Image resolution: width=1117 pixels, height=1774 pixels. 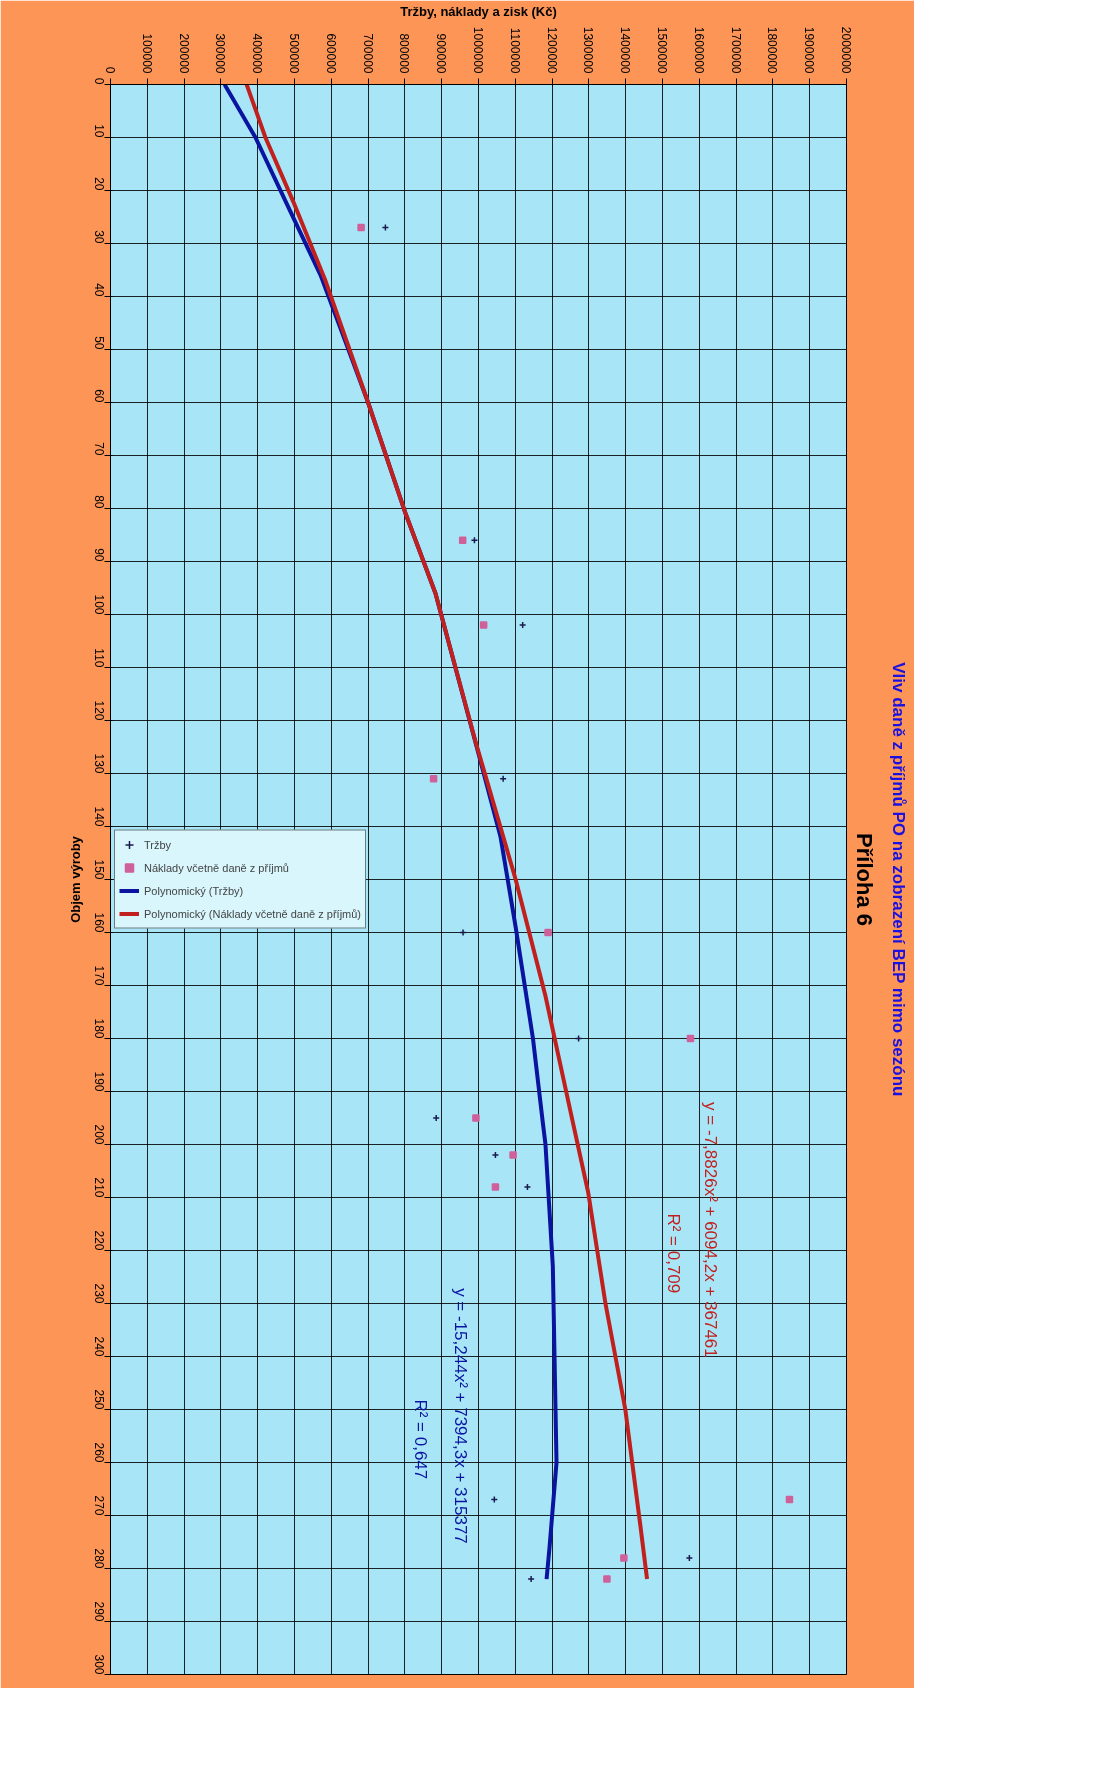 I want to click on y-tick-label: 190, so click(x=99, y=1081).